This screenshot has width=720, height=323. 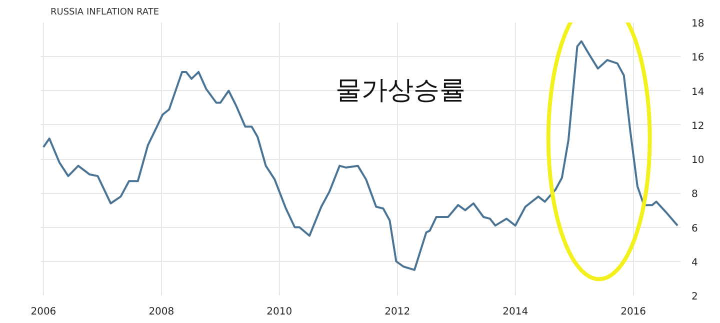 What do you see at coordinates (633, 312) in the screenshot?
I see `x-tick-label: 2016` at bounding box center [633, 312].